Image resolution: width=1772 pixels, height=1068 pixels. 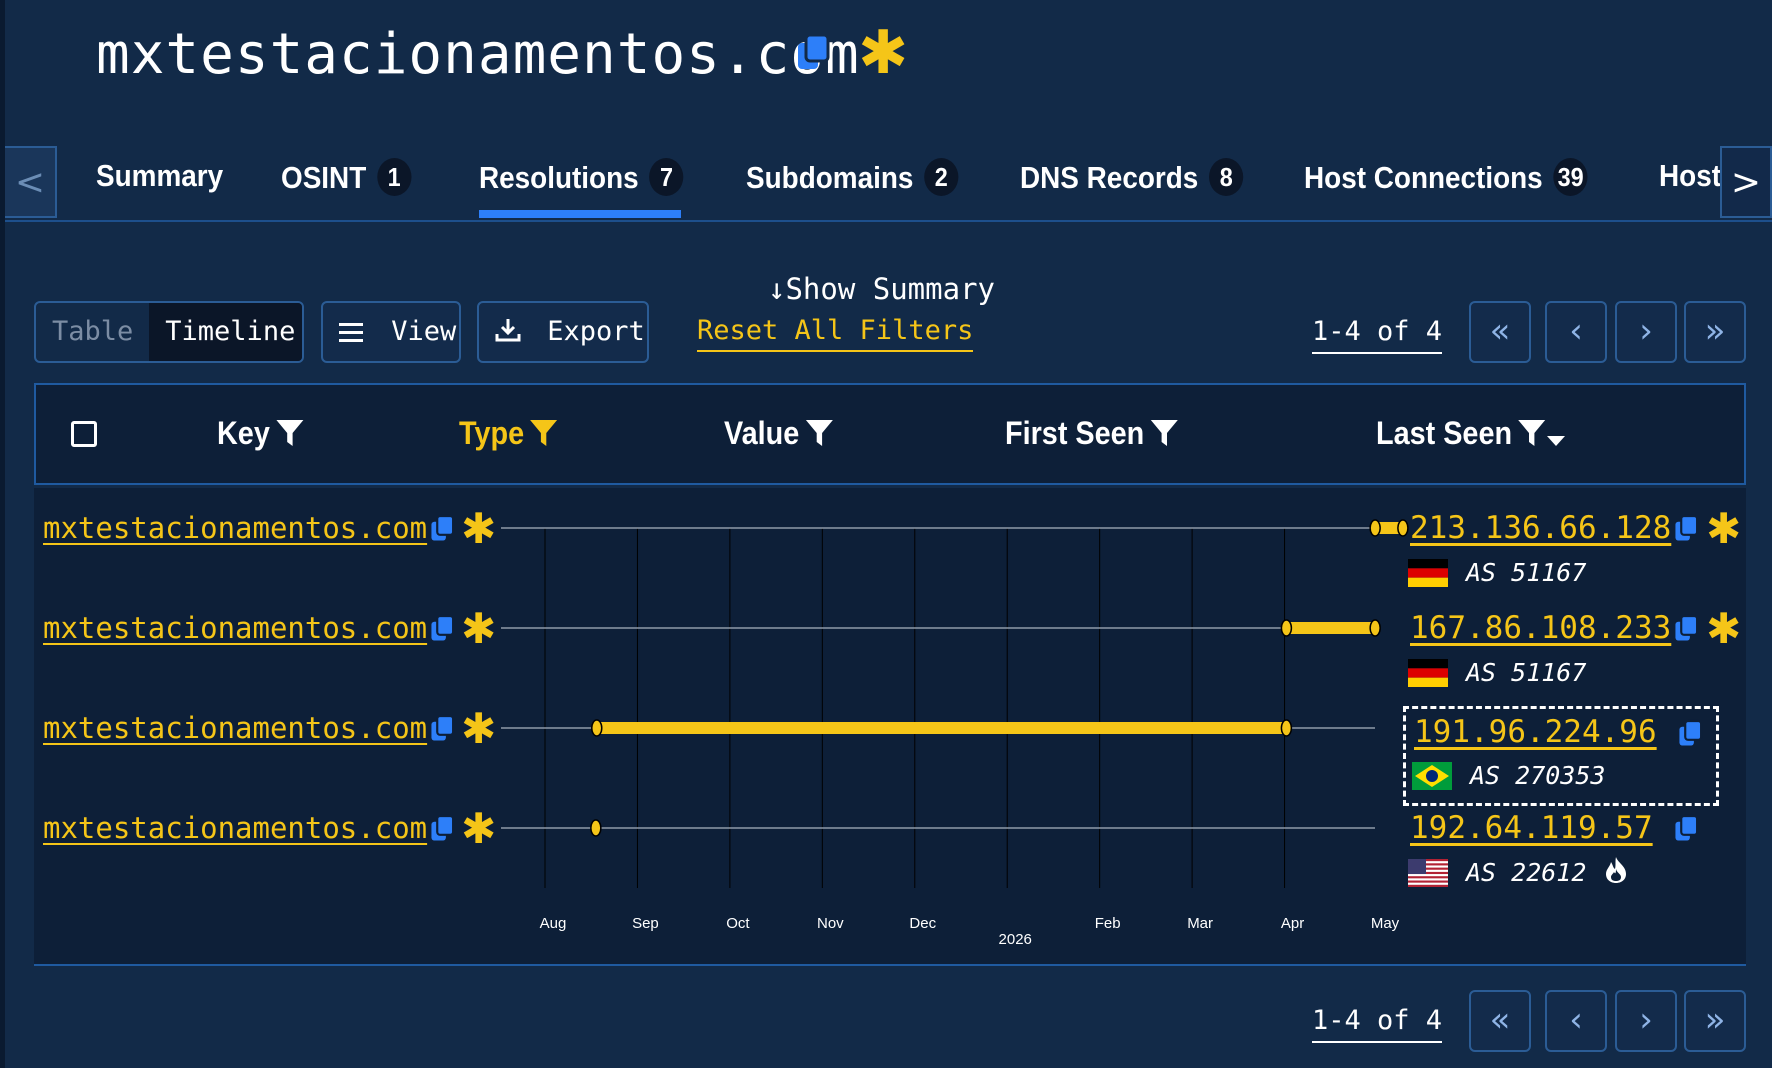 What do you see at coordinates (1541, 528) in the screenshot?
I see `ip-link: 213.136.66.128` at bounding box center [1541, 528].